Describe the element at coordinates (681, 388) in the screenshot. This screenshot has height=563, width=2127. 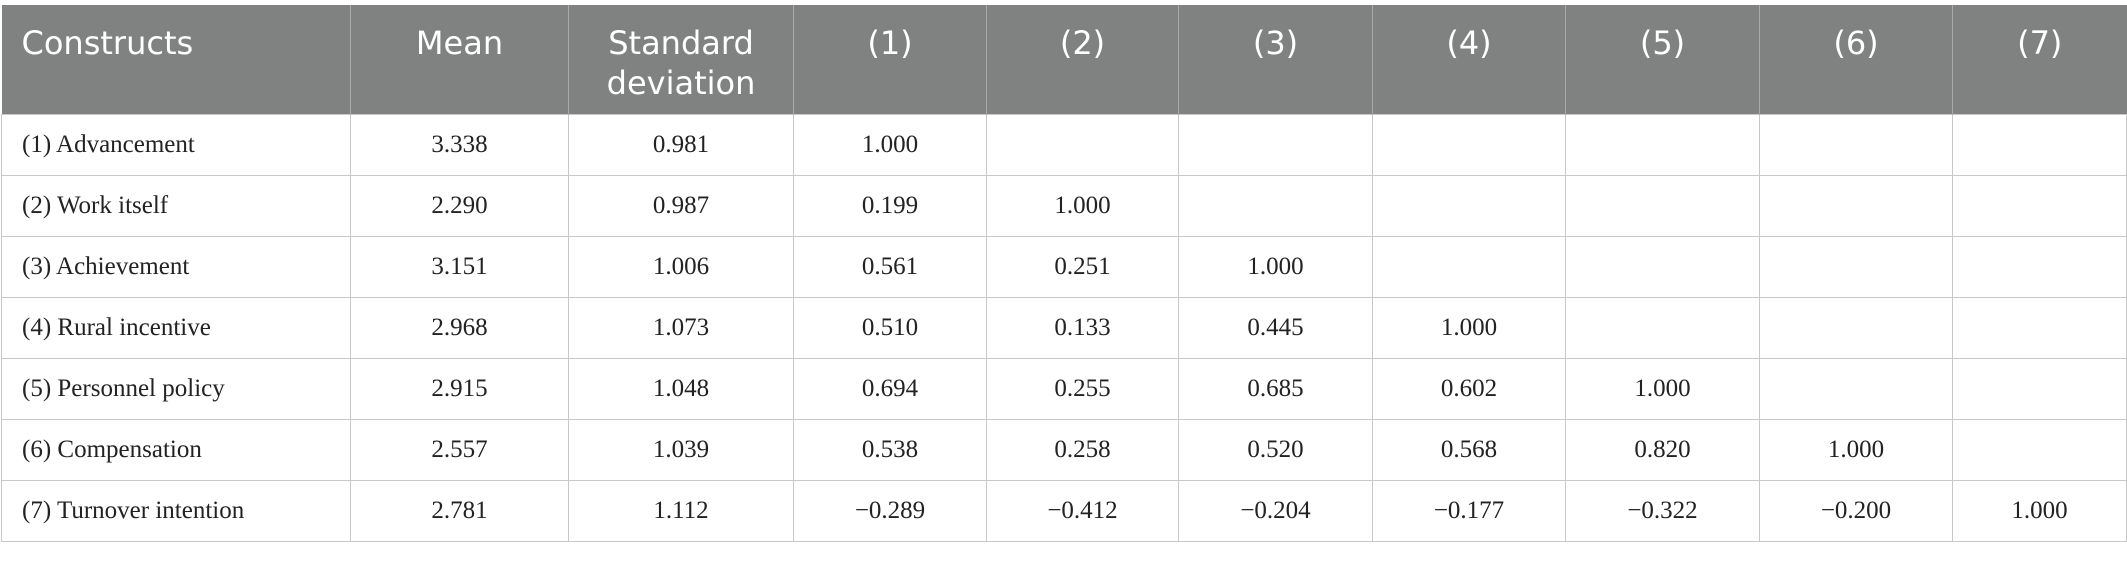
I see `cell: 1.048` at that location.